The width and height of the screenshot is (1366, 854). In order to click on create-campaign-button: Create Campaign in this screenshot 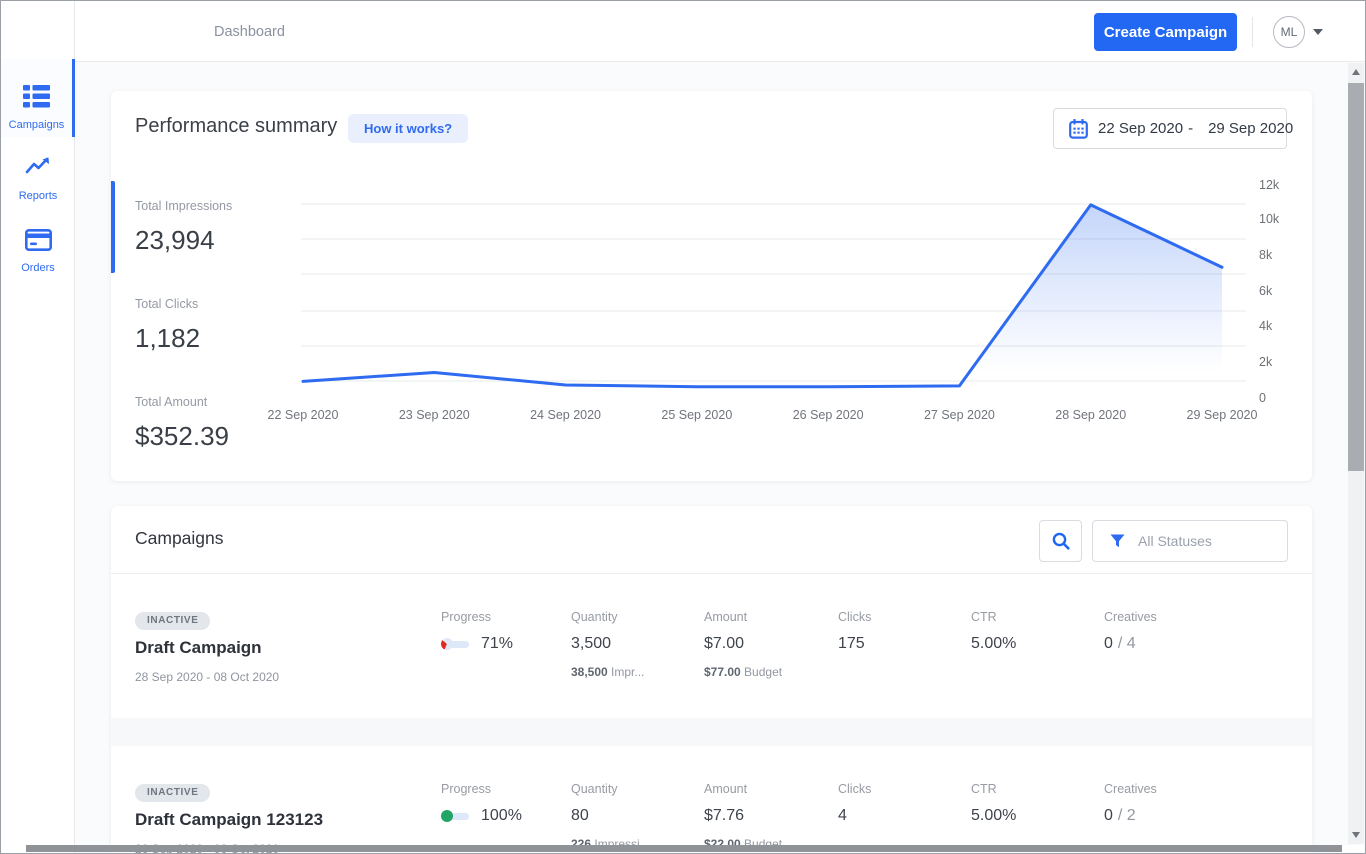, I will do `click(1165, 32)`.